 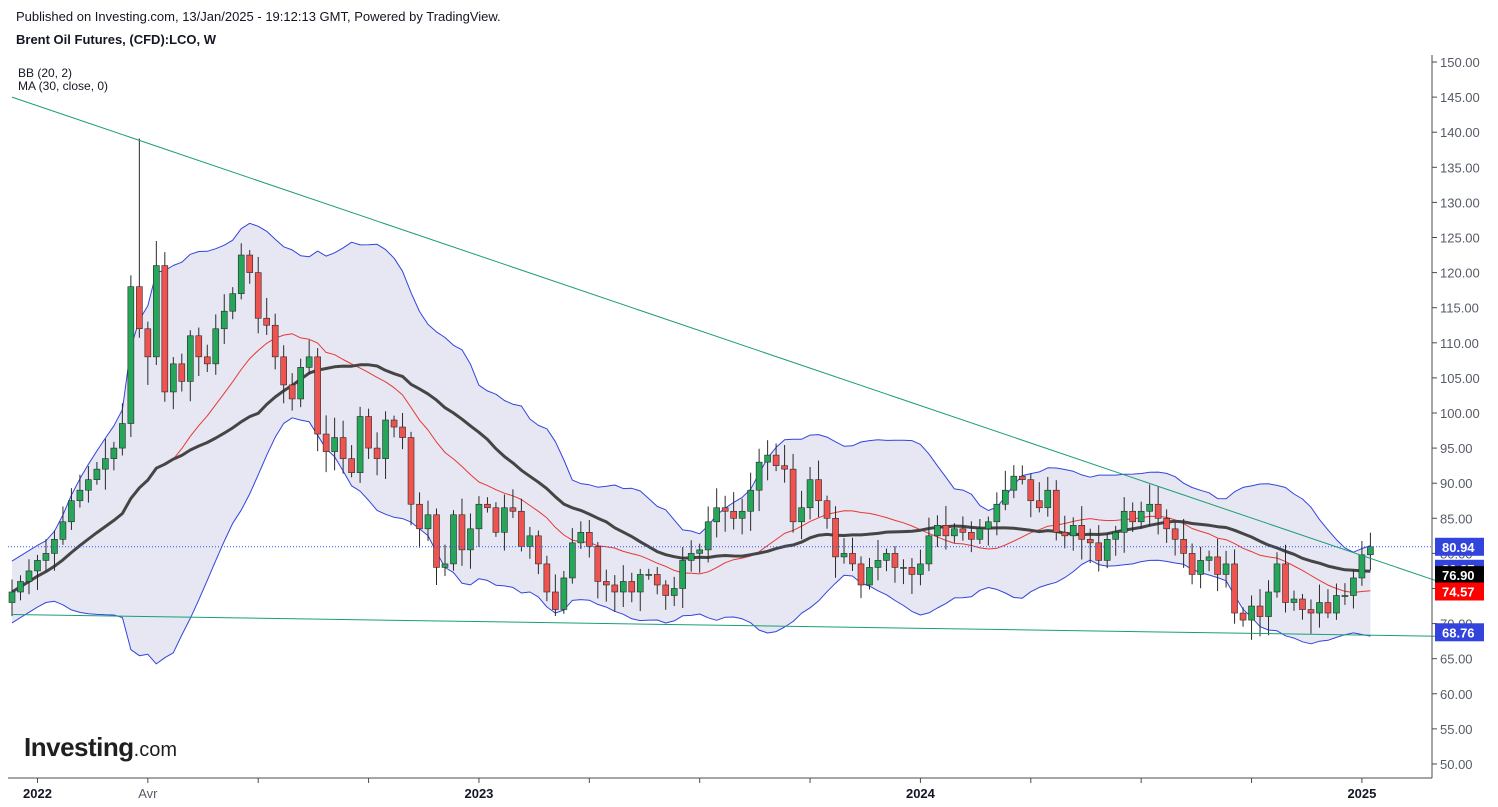 I want to click on bollinger-bands-legend: BB (20, 2), so click(x=45, y=73).